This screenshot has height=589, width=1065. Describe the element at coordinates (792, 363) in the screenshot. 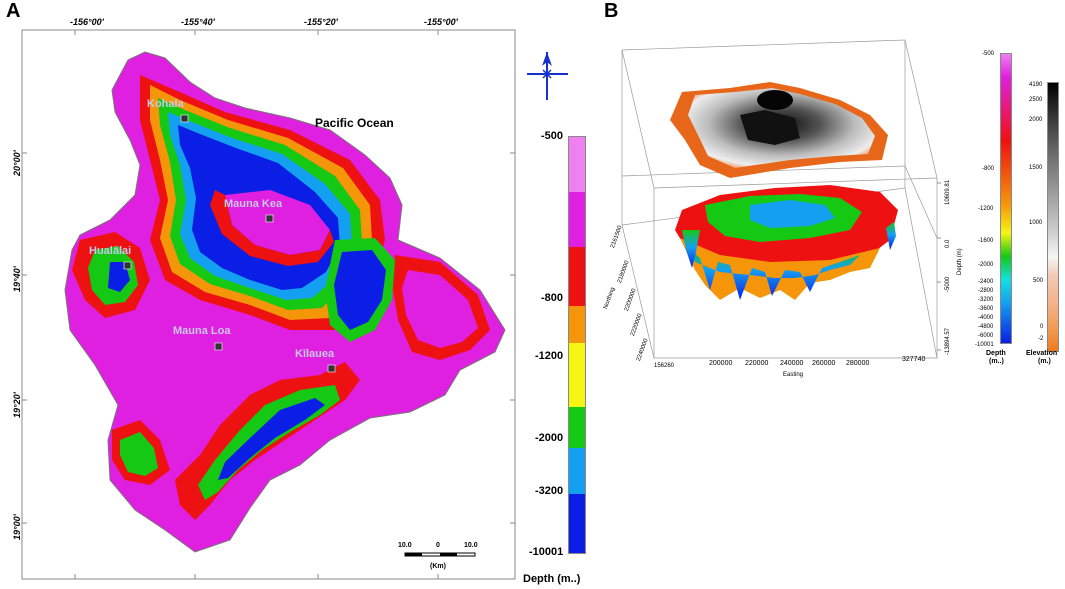

I see `x-tick: 240000` at that location.